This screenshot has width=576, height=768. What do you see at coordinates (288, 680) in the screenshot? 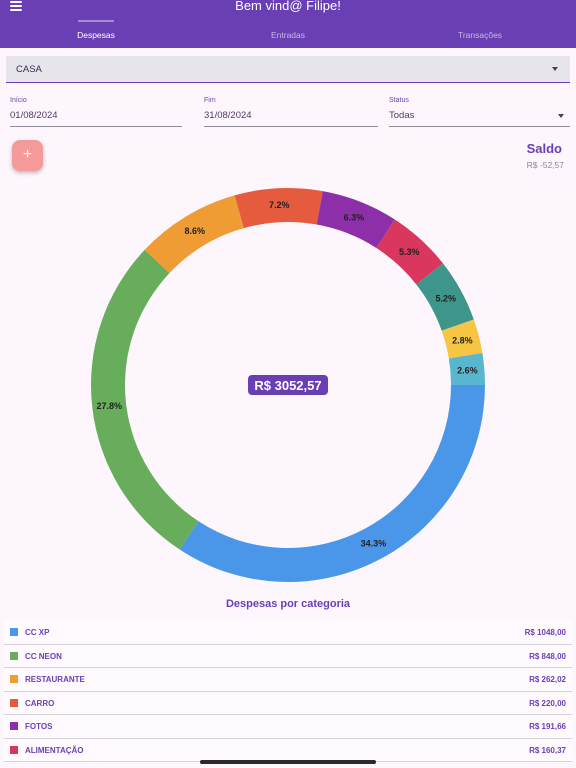
I see `legend-item-restaurante: RESTAURANTE R$ 262,02` at bounding box center [288, 680].